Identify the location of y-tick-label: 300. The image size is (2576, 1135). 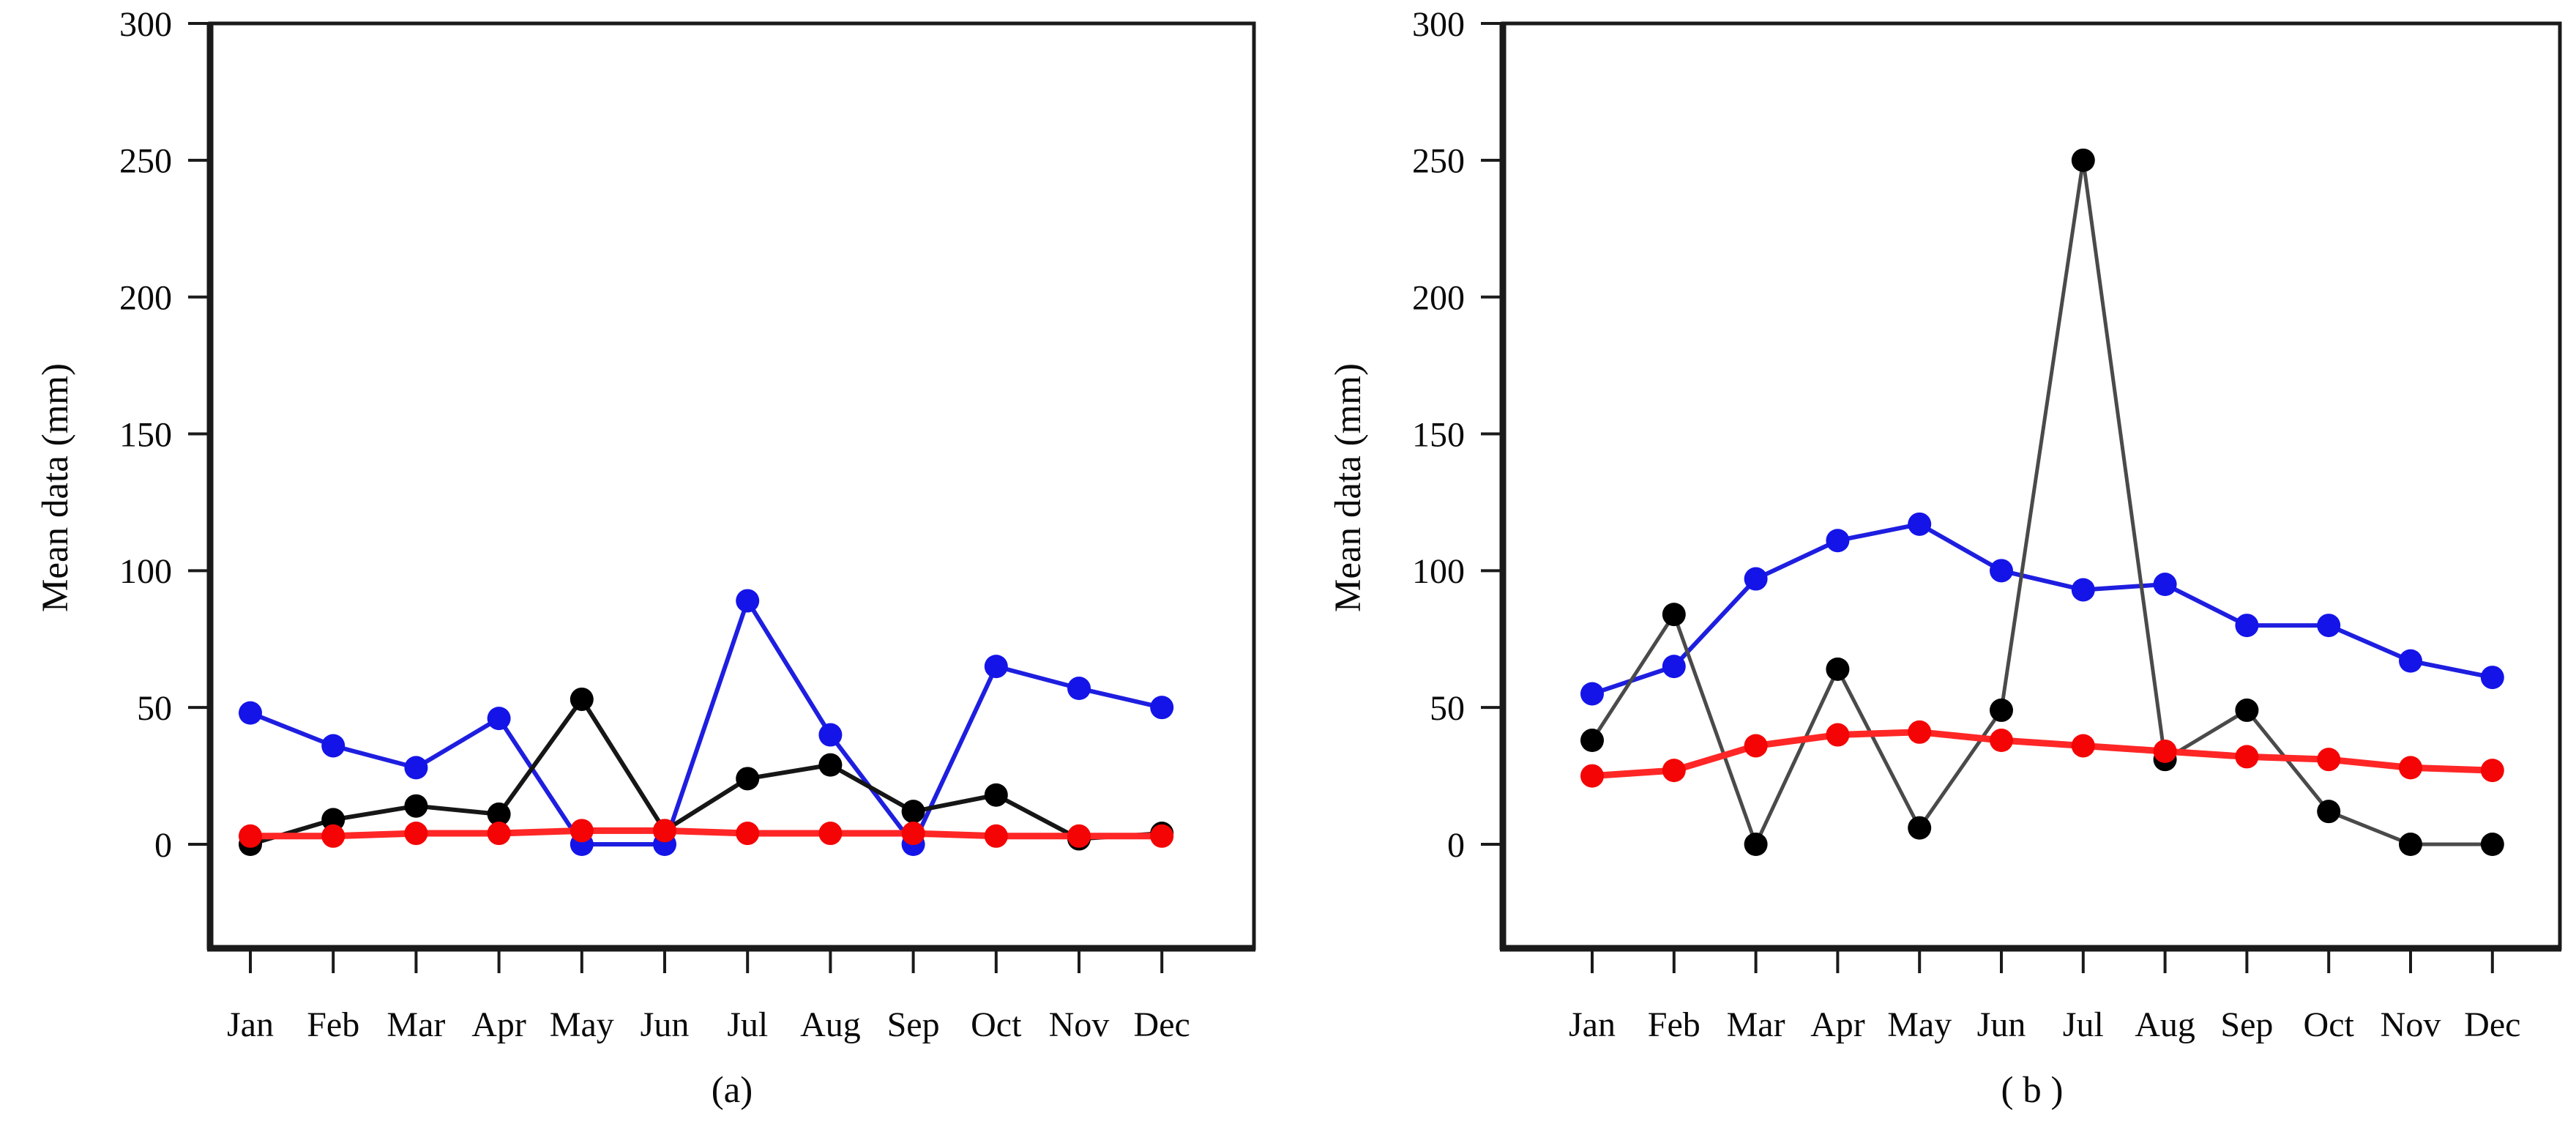
(145, 25).